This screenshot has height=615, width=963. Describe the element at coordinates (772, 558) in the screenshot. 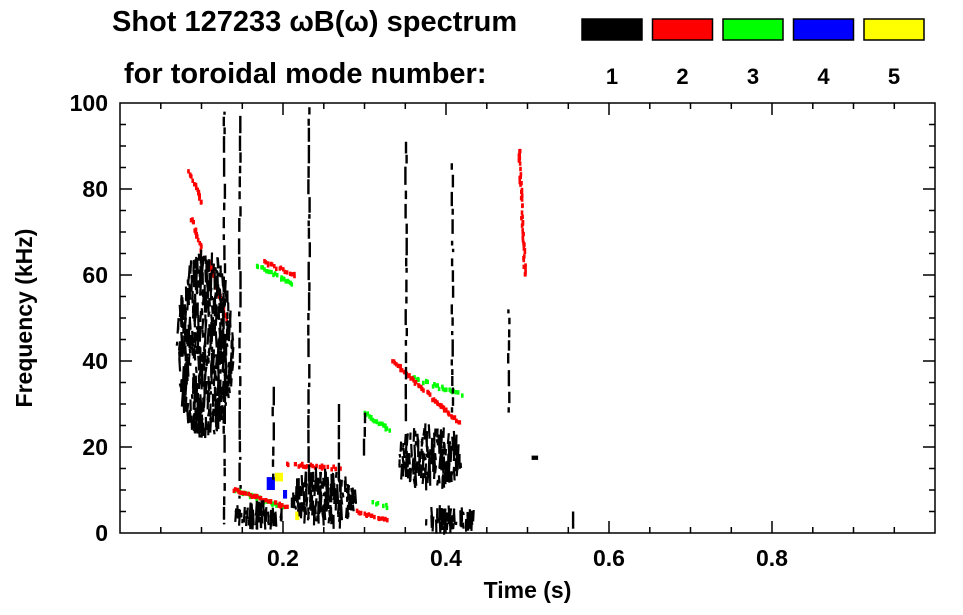

I see `x-tick-label-0.8: 0.8` at that location.